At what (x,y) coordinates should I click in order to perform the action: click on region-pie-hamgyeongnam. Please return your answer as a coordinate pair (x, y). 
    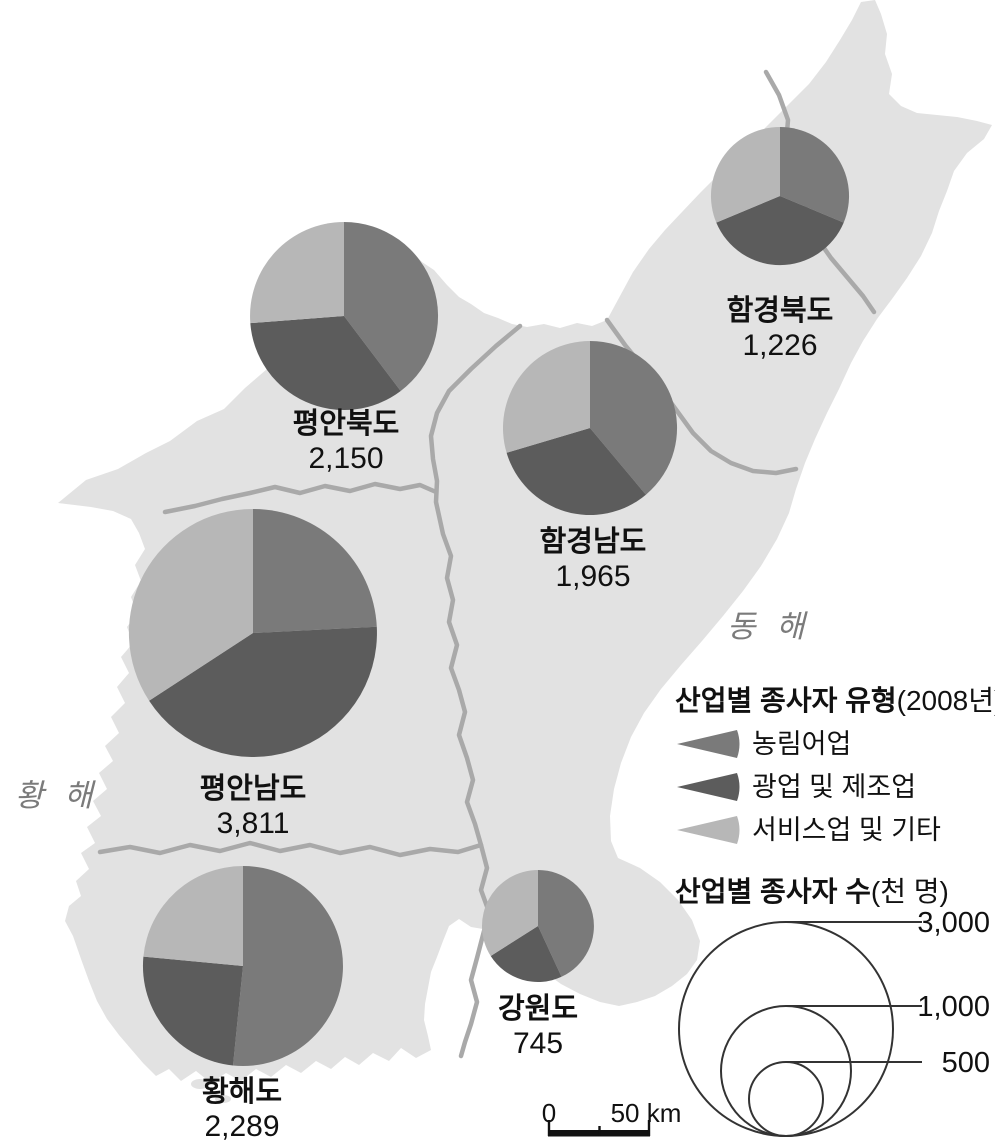
    Looking at the image, I should click on (590, 428).